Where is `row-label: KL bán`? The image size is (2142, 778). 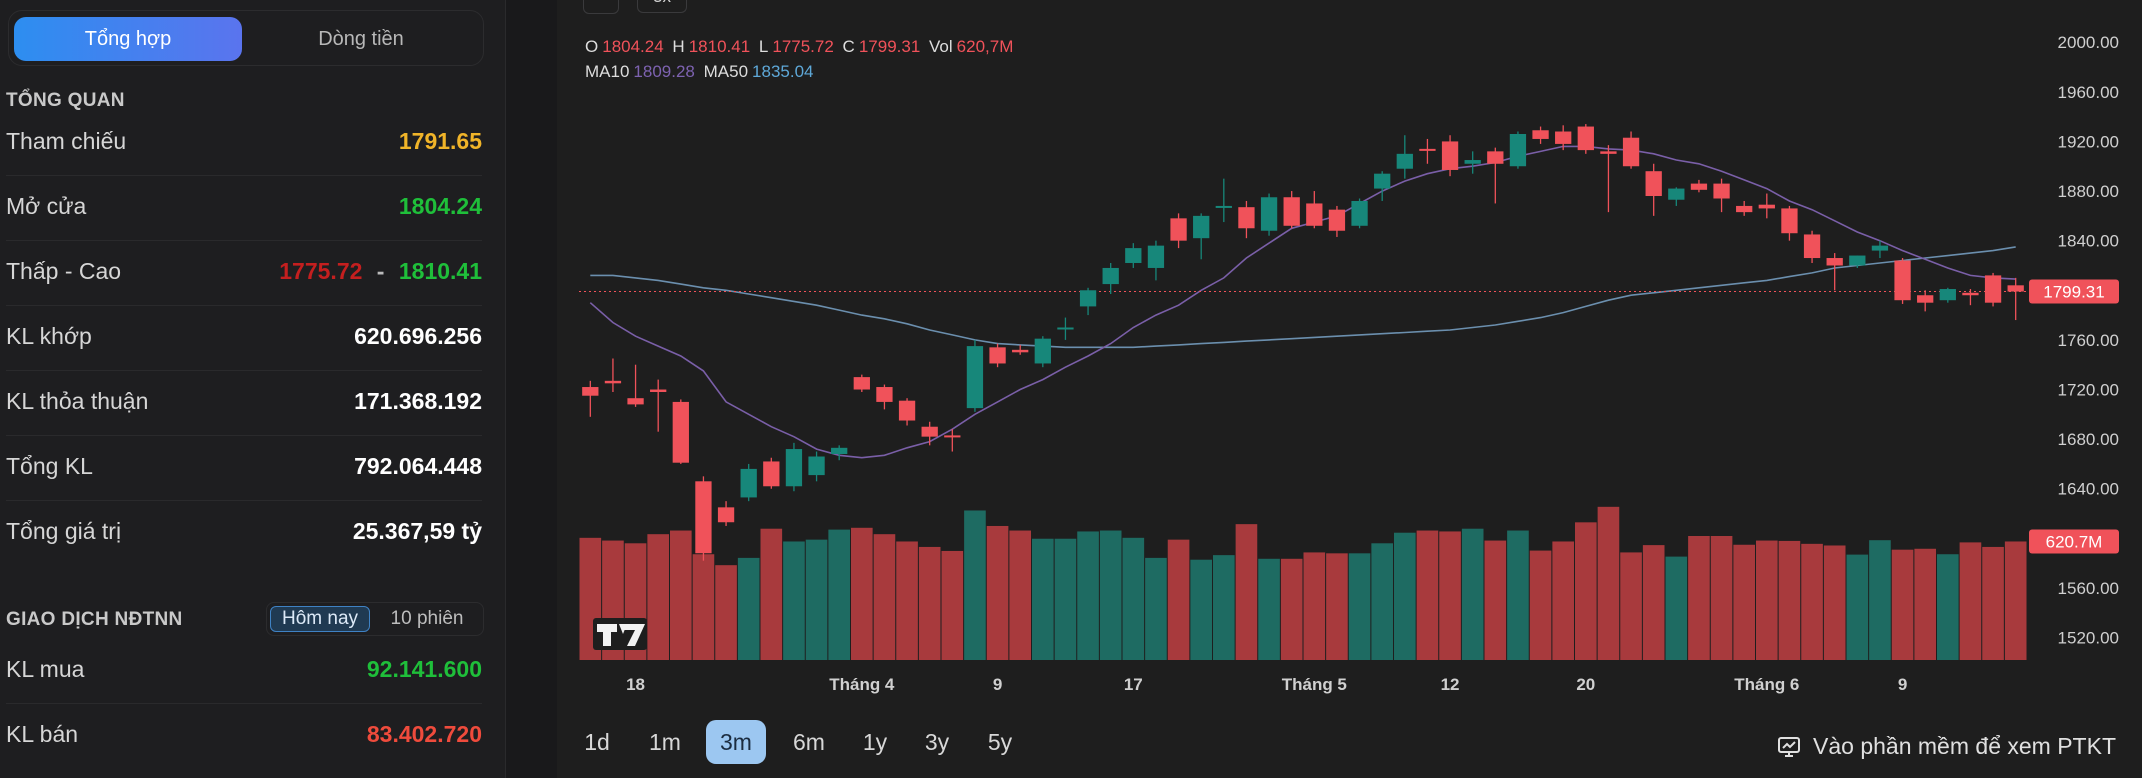
row-label: KL bán is located at coordinates (42, 734).